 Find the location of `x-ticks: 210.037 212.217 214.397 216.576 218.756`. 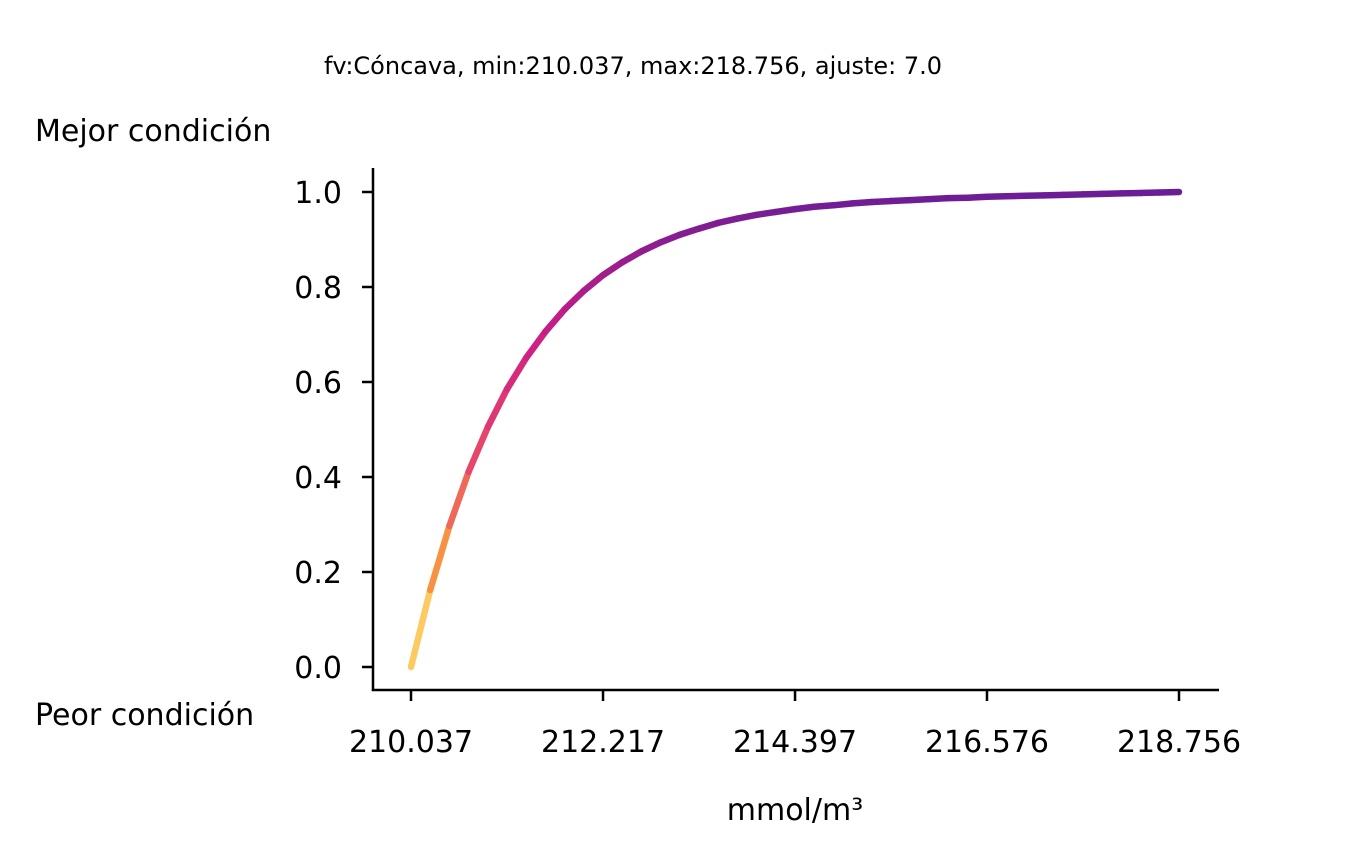

x-ticks: 210.037 212.217 214.397 216.576 218.756 is located at coordinates (795, 725).